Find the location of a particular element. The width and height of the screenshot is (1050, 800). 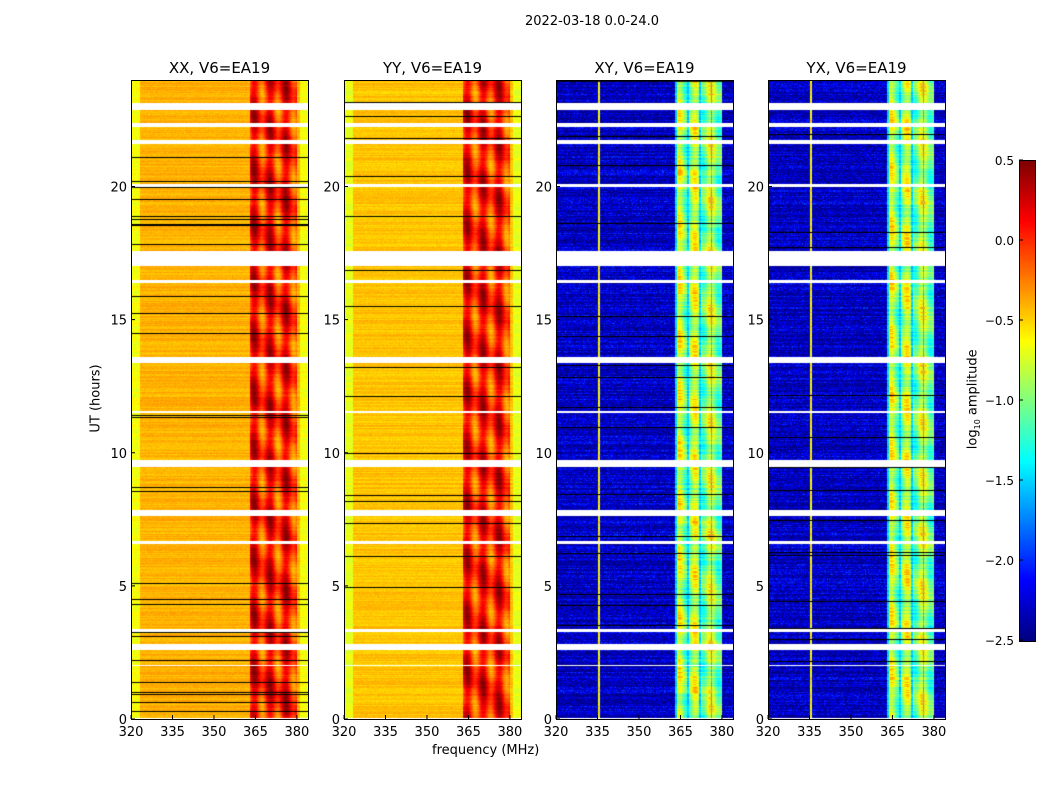

colorbar-label-rest: amplitude is located at coordinates (973, 384).